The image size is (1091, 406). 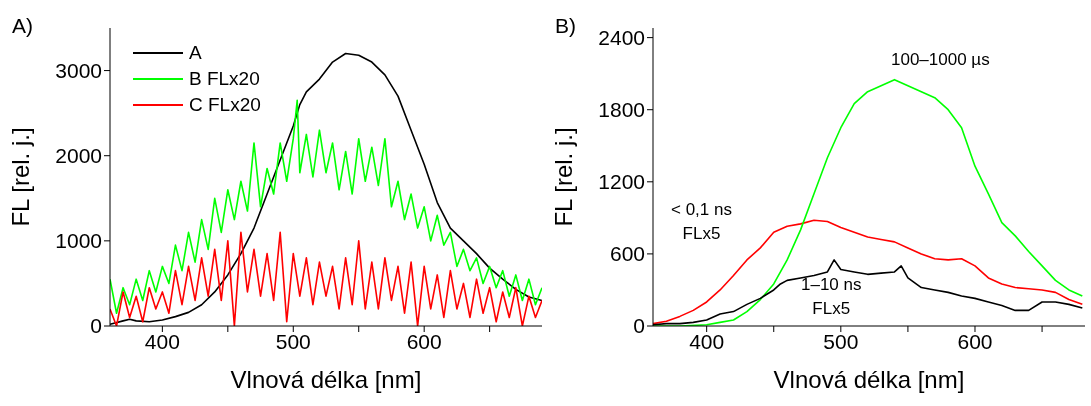 What do you see at coordinates (627, 254) in the screenshot?
I see `y-tick-label: 600` at bounding box center [627, 254].